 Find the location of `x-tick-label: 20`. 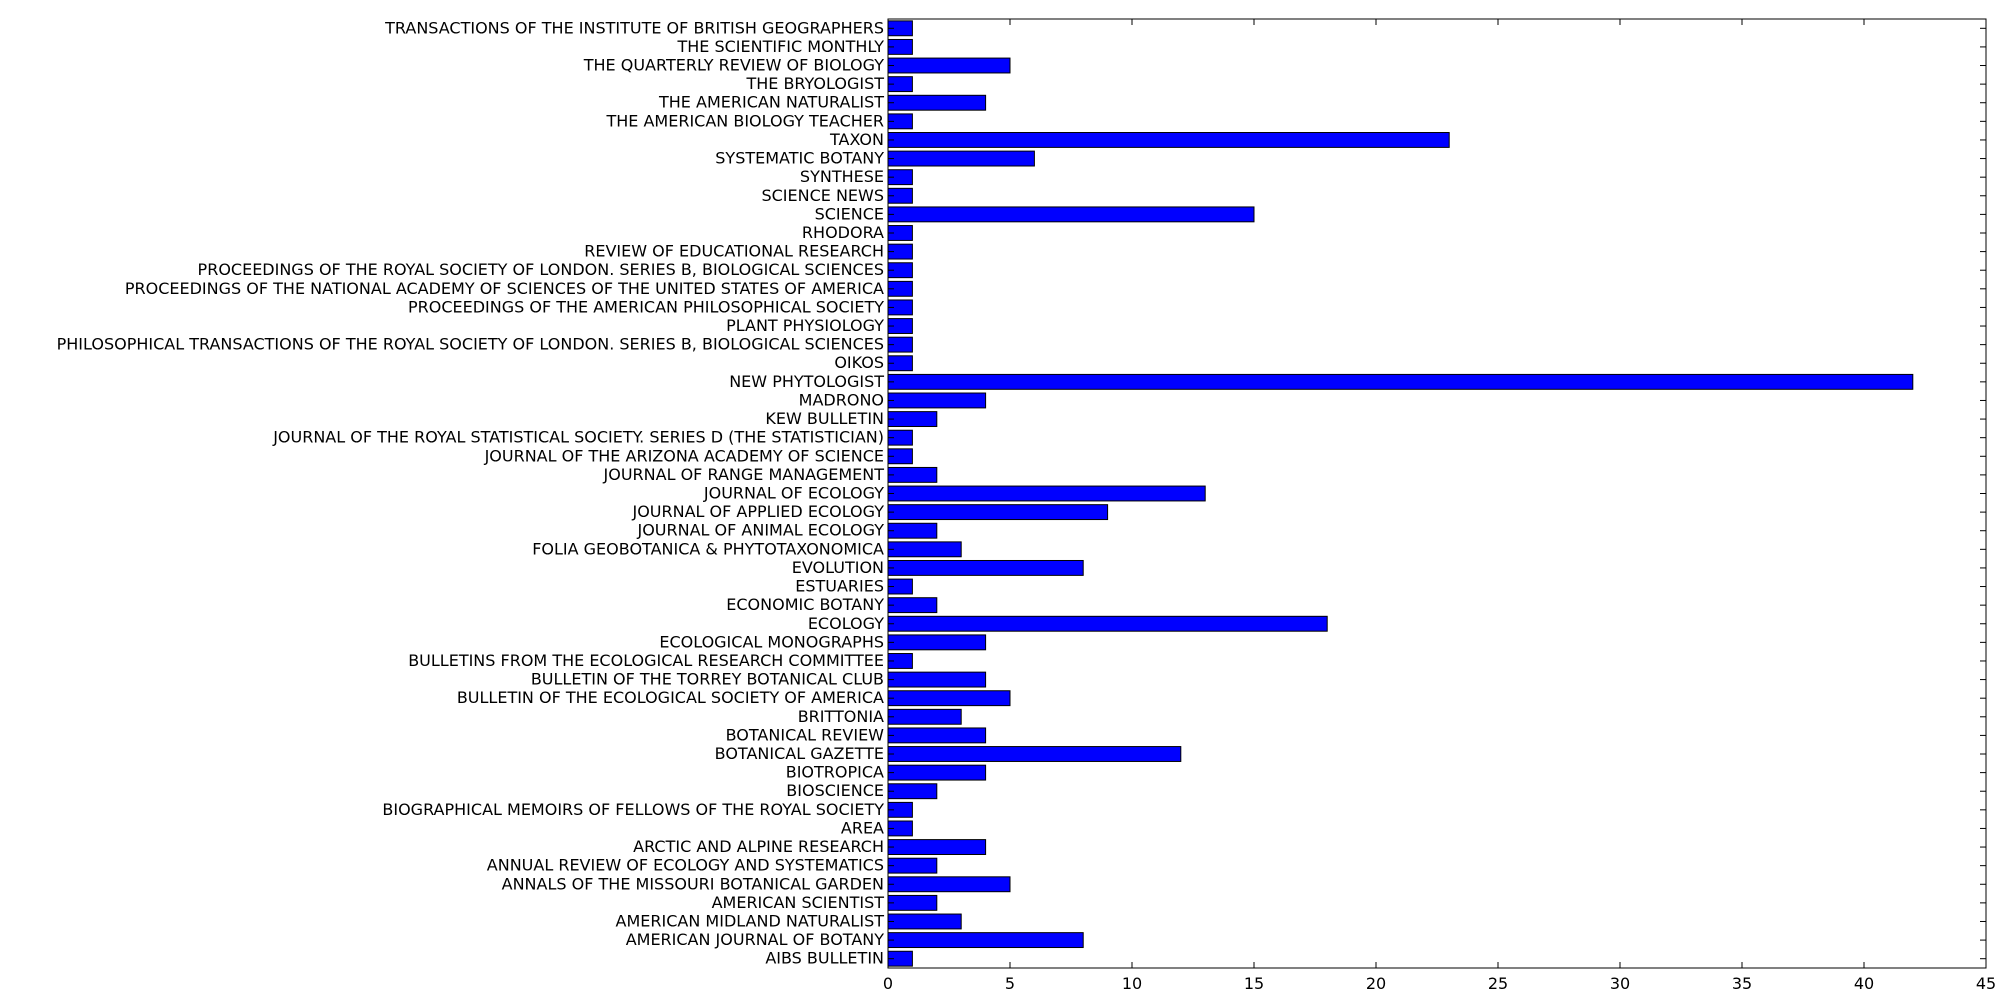

x-tick-label: 20 is located at coordinates (1376, 983).